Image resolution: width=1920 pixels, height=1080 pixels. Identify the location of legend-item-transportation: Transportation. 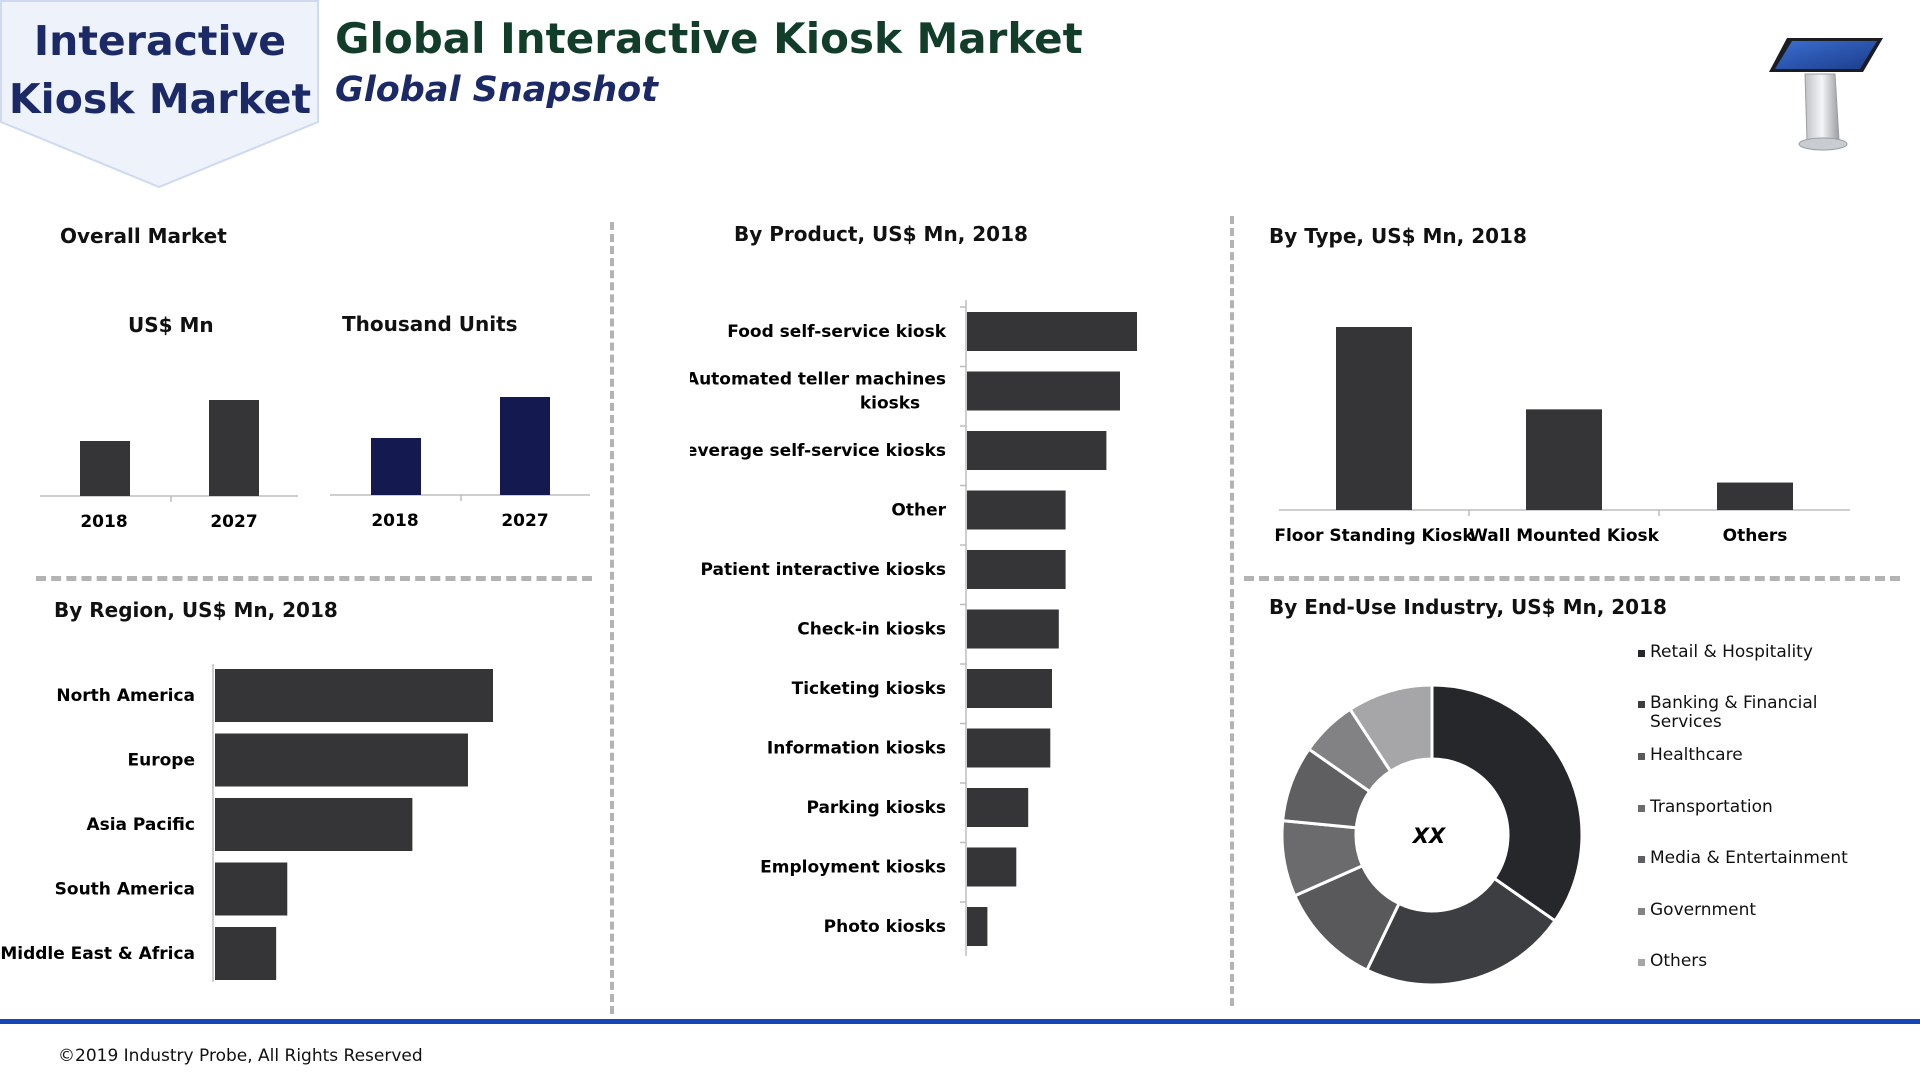
(1705, 807).